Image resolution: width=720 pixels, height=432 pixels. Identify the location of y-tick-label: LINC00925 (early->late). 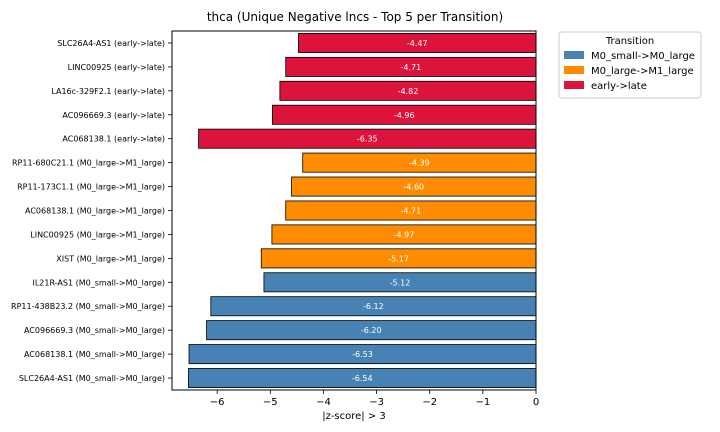
(116, 67).